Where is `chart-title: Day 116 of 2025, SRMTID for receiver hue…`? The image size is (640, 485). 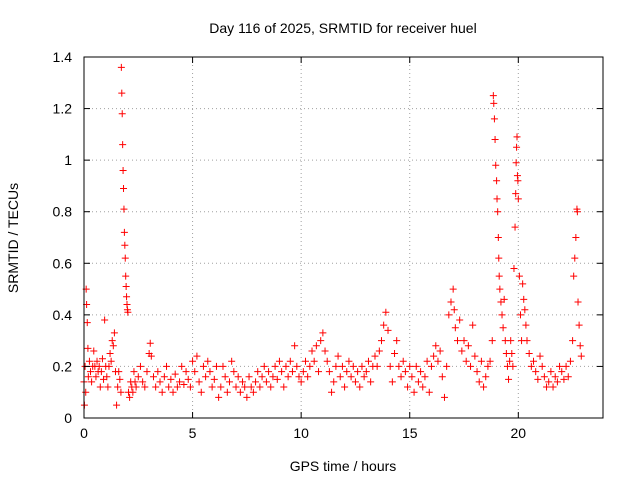 chart-title: Day 116 of 2025, SRMTID for receiver hue… is located at coordinates (342, 28).